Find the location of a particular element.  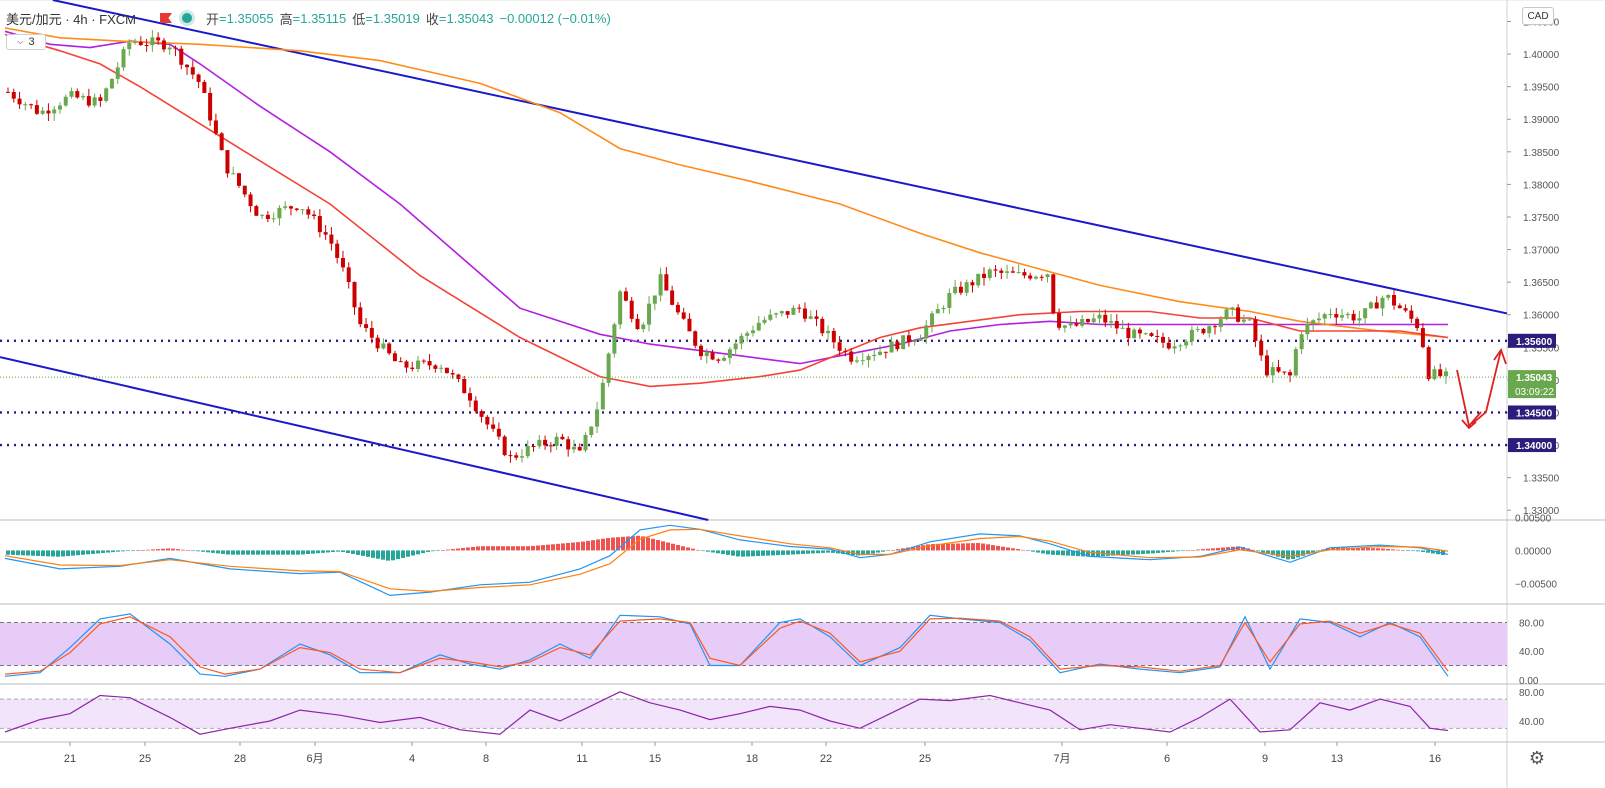

macd-signal-line is located at coordinates (726, 560).